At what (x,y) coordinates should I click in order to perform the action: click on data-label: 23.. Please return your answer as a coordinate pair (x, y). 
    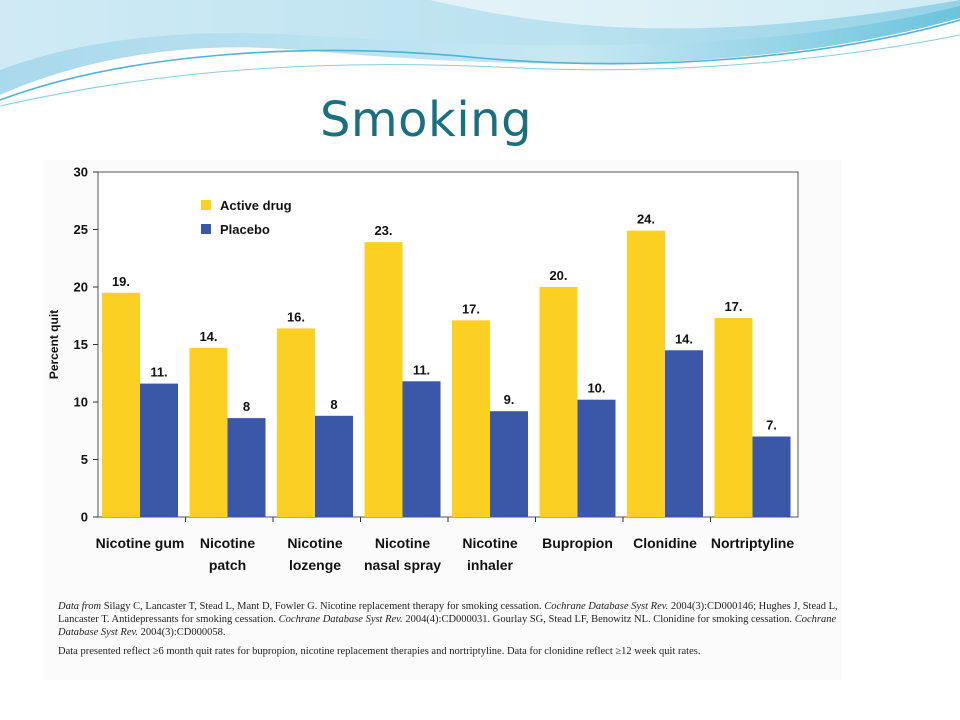
    Looking at the image, I should click on (383, 230).